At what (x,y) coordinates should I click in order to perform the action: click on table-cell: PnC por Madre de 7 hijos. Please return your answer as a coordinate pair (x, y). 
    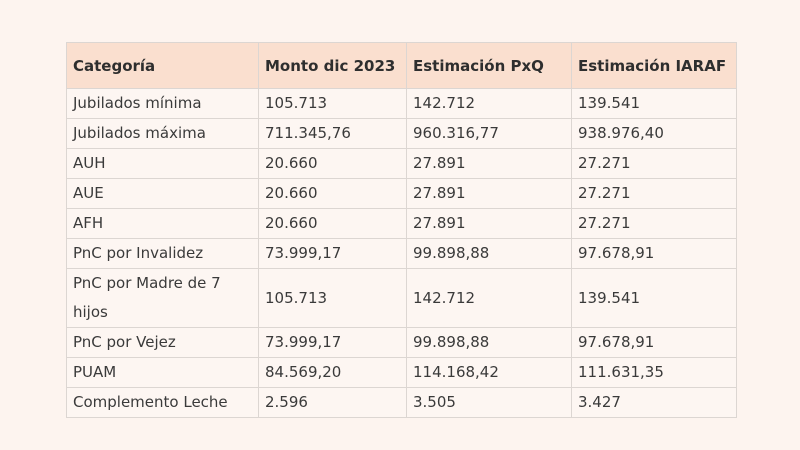
    Looking at the image, I should click on (162, 298).